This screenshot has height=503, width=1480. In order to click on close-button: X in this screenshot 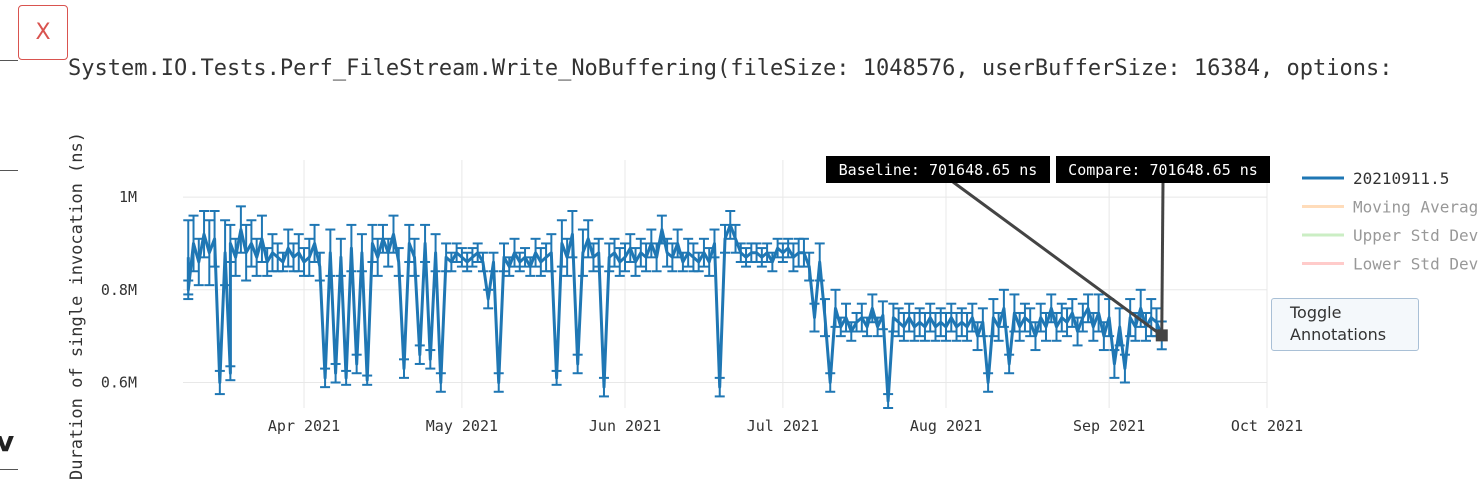, I will do `click(43, 32)`.